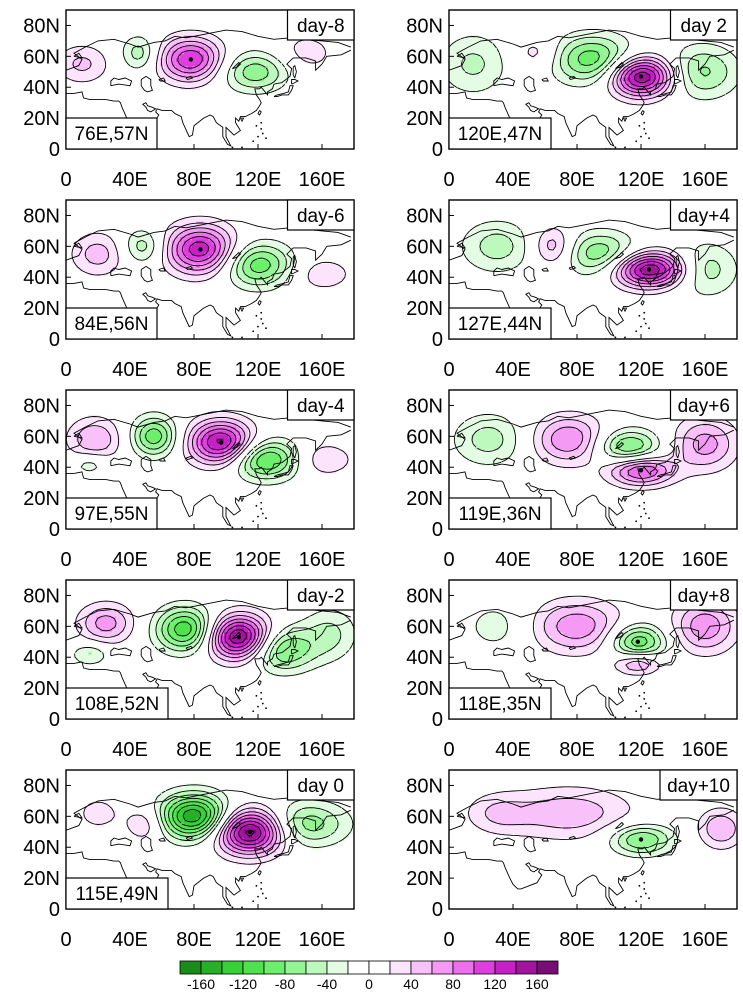 The width and height of the screenshot is (743, 994). I want to click on panel-center-label: 76E,57N, so click(112, 134).